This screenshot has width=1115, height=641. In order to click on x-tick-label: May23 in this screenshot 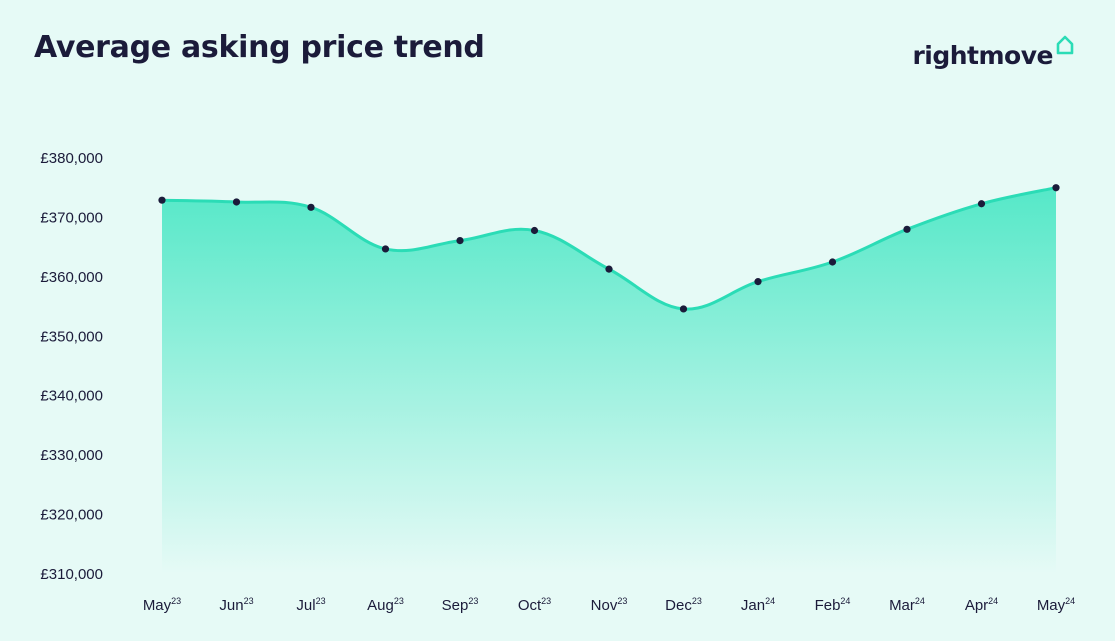, I will do `click(162, 605)`.